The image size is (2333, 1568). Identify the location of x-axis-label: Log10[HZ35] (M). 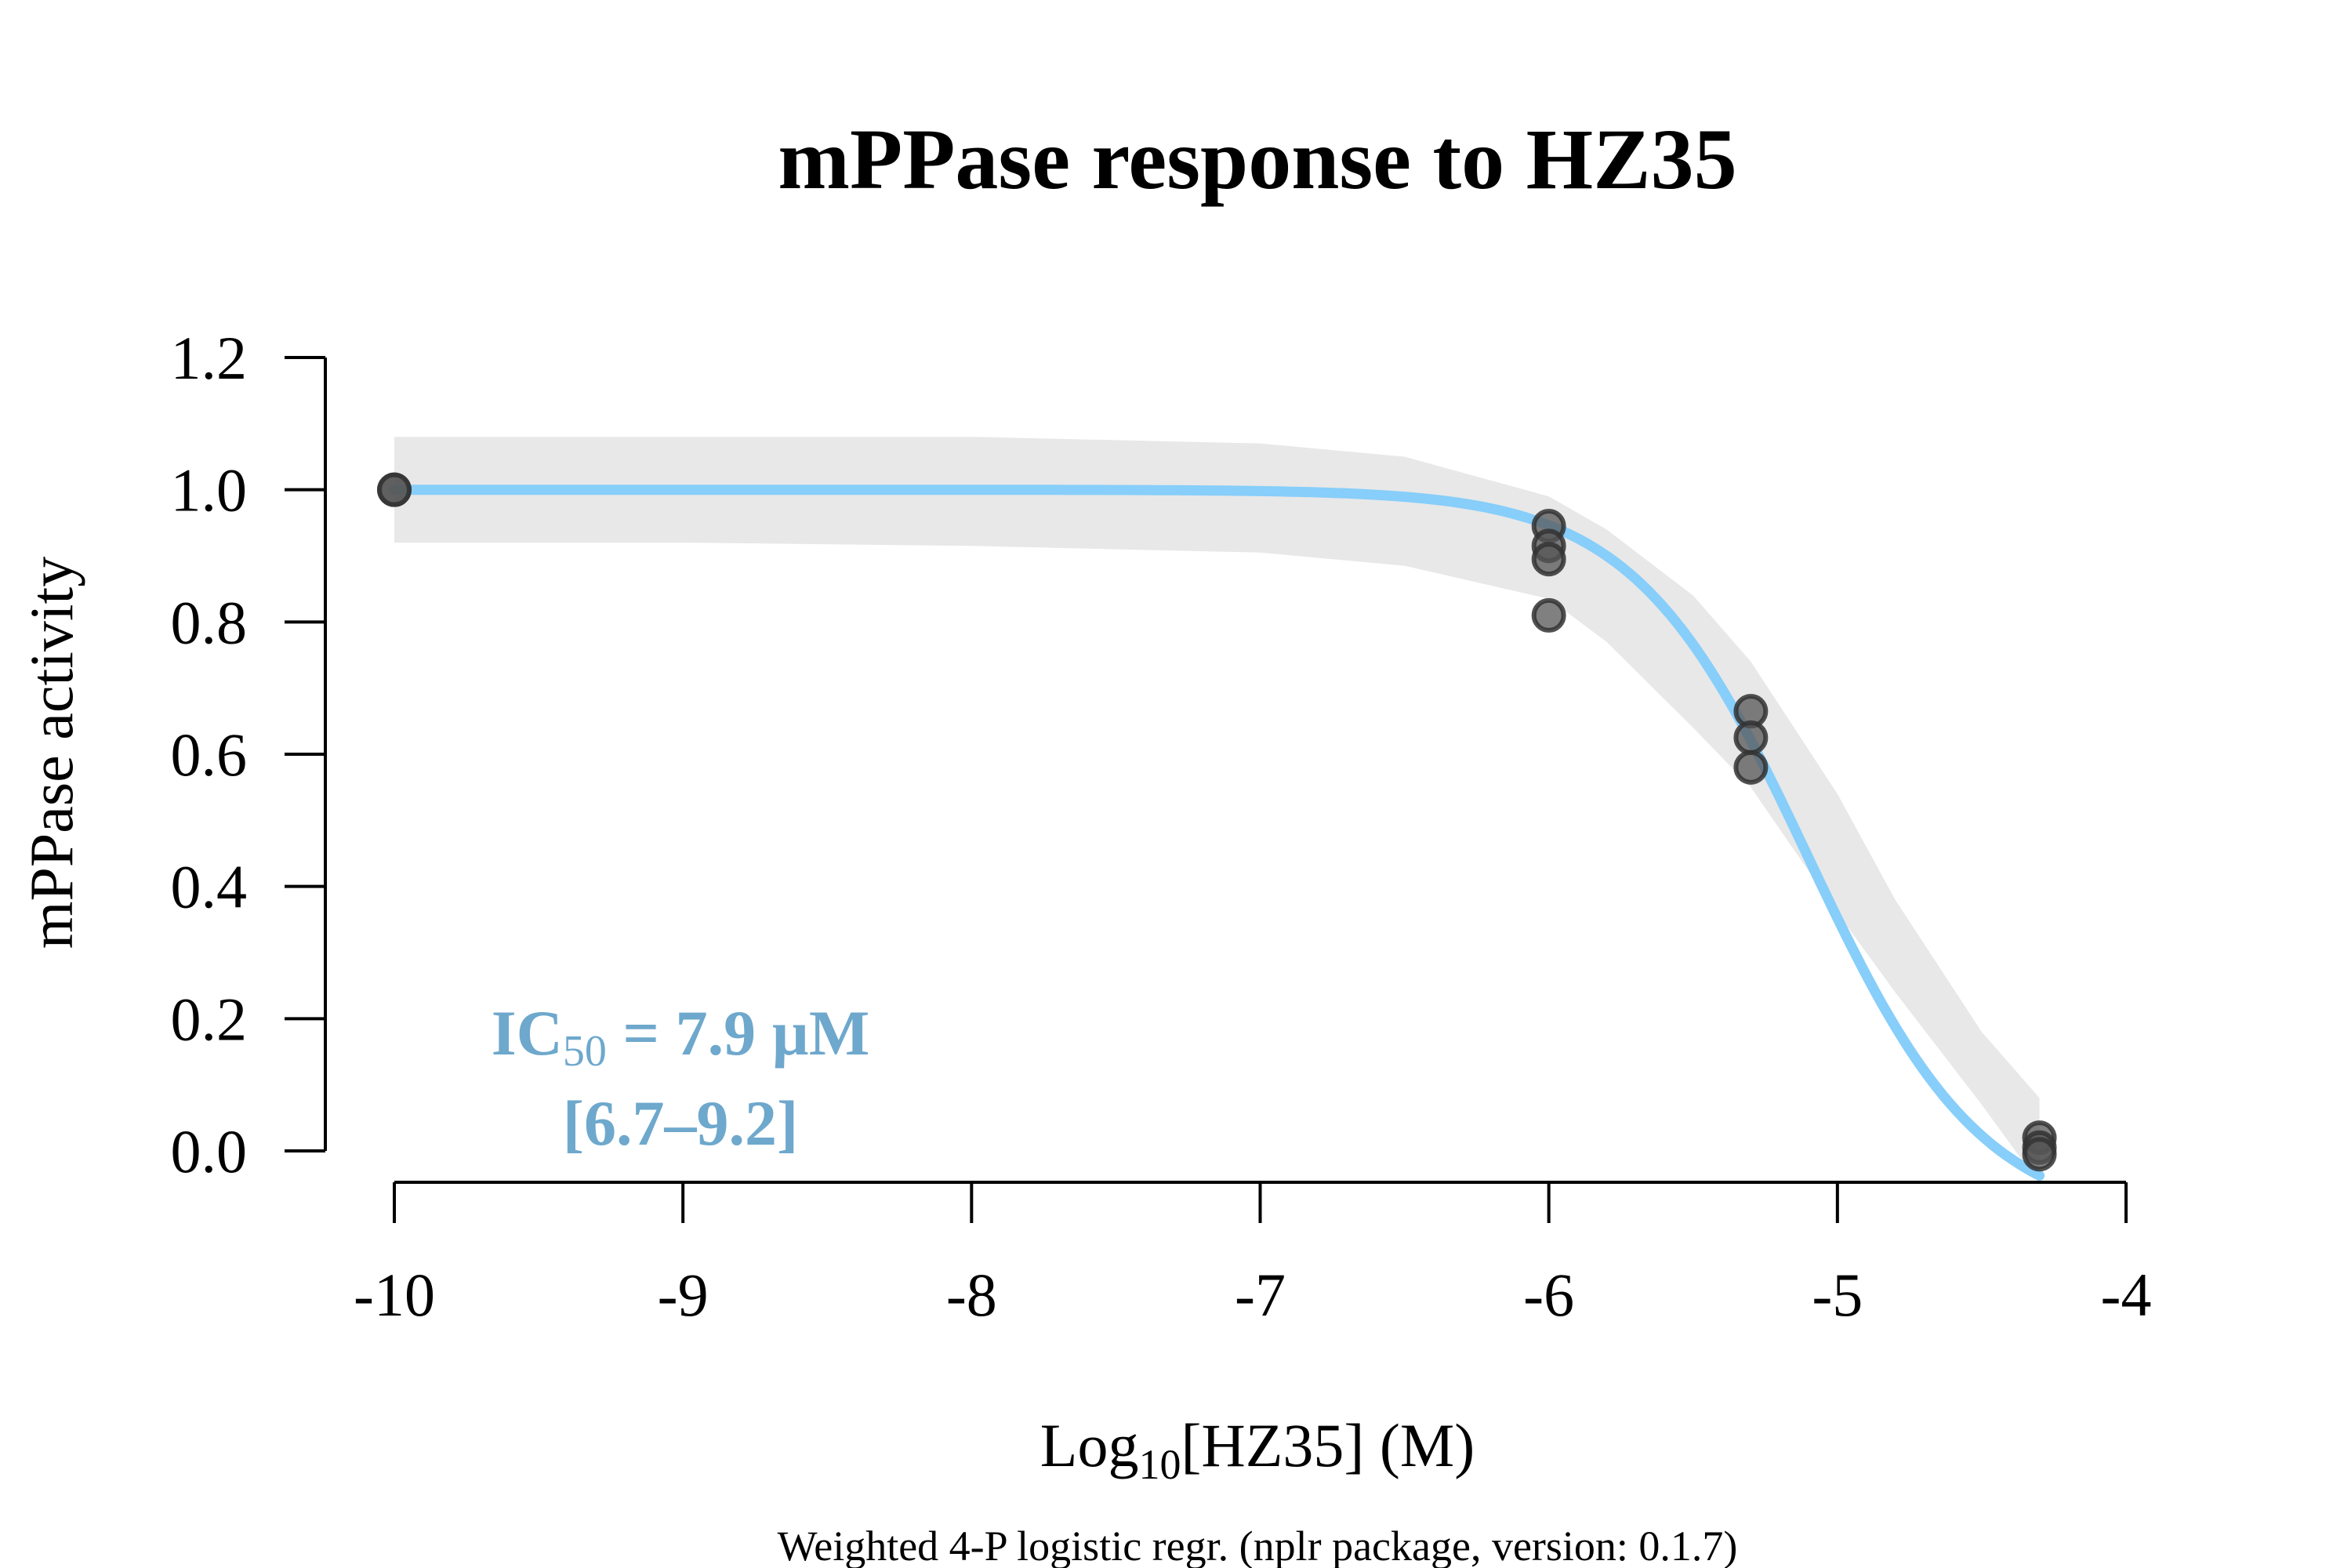
(1257, 1449).